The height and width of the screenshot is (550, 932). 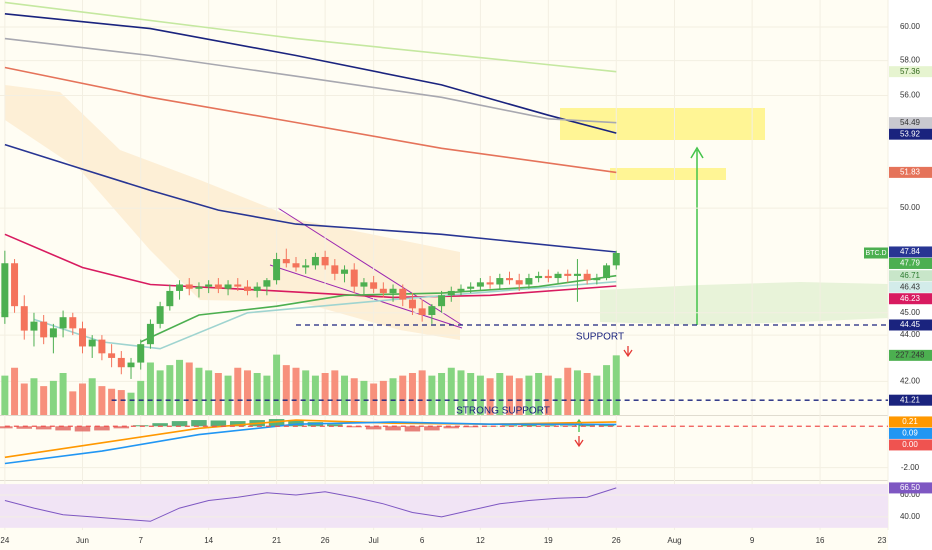 I want to click on price-label: 54.49, so click(x=910, y=122).